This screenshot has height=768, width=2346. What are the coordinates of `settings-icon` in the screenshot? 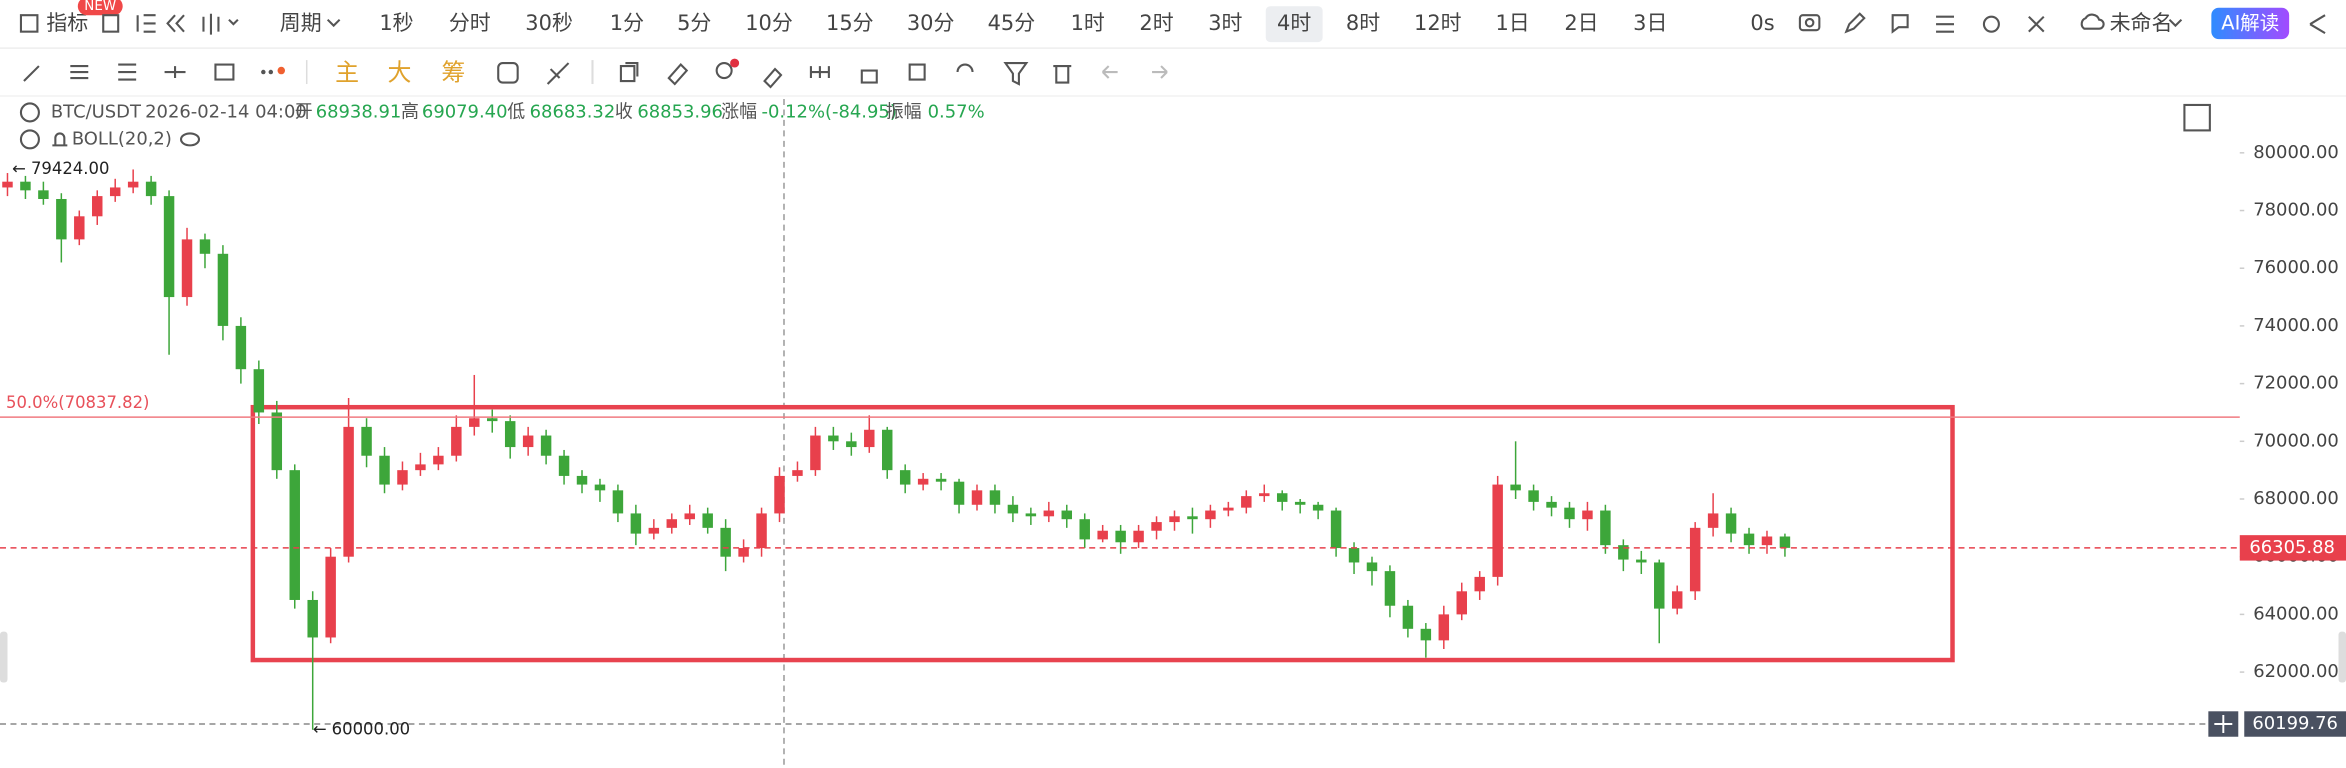 It's located at (1991, 24).